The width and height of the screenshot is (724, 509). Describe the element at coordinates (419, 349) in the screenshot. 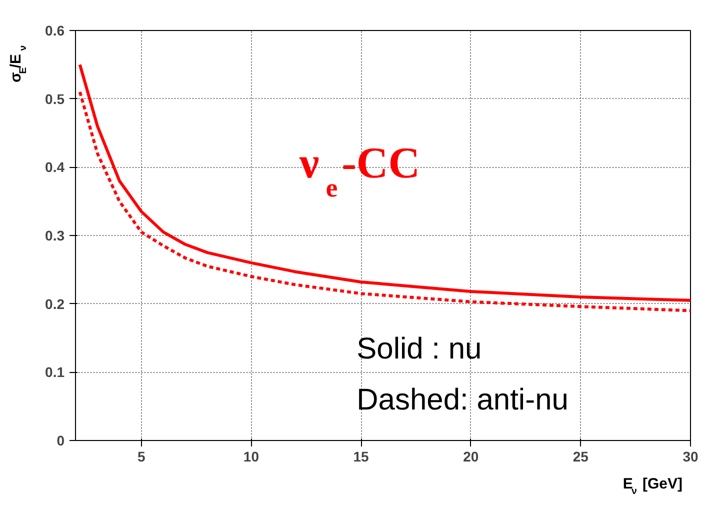

I see `annotation: Solid : nu` at that location.